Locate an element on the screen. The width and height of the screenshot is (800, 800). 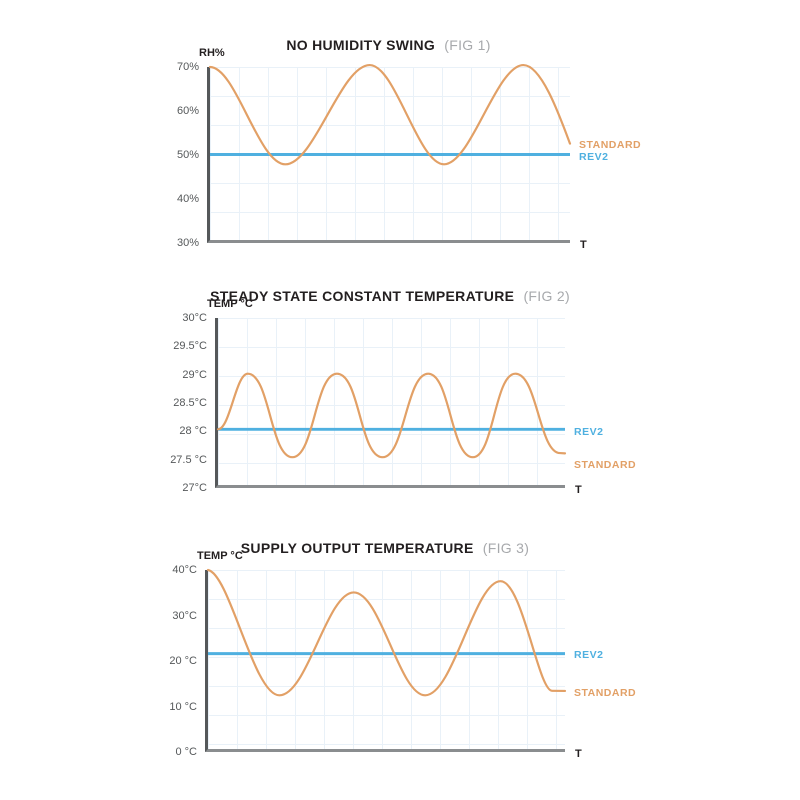
figure-1-title-text: NO HUMIDITY SWING is located at coordinates (361, 45).